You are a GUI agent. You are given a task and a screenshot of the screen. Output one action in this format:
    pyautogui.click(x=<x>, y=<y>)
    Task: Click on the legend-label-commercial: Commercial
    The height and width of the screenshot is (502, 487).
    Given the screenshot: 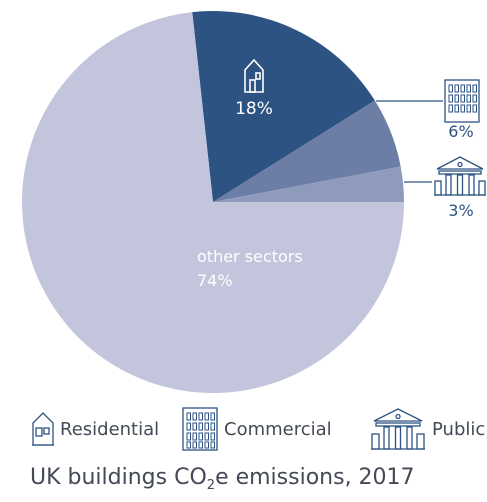 What is the action you would take?
    pyautogui.click(x=278, y=429)
    